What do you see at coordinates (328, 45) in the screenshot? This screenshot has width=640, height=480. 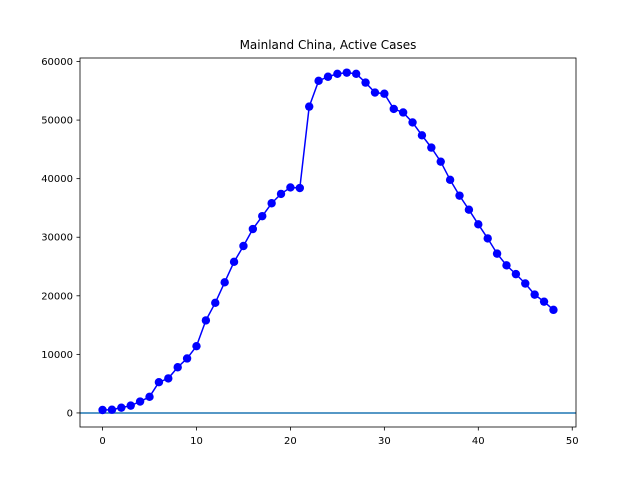 I see `chart-title: Mainland China, Active Cases` at bounding box center [328, 45].